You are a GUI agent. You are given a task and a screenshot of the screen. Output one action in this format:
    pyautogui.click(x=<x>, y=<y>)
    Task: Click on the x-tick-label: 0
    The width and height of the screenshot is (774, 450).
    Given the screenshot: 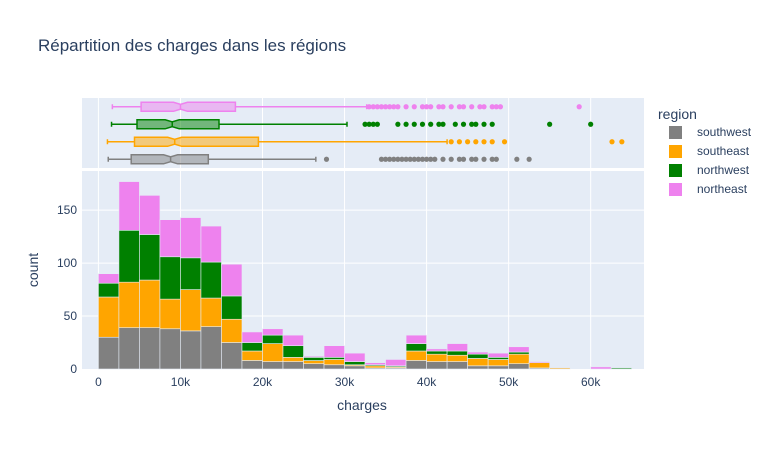 What is the action you would take?
    pyautogui.click(x=98, y=382)
    